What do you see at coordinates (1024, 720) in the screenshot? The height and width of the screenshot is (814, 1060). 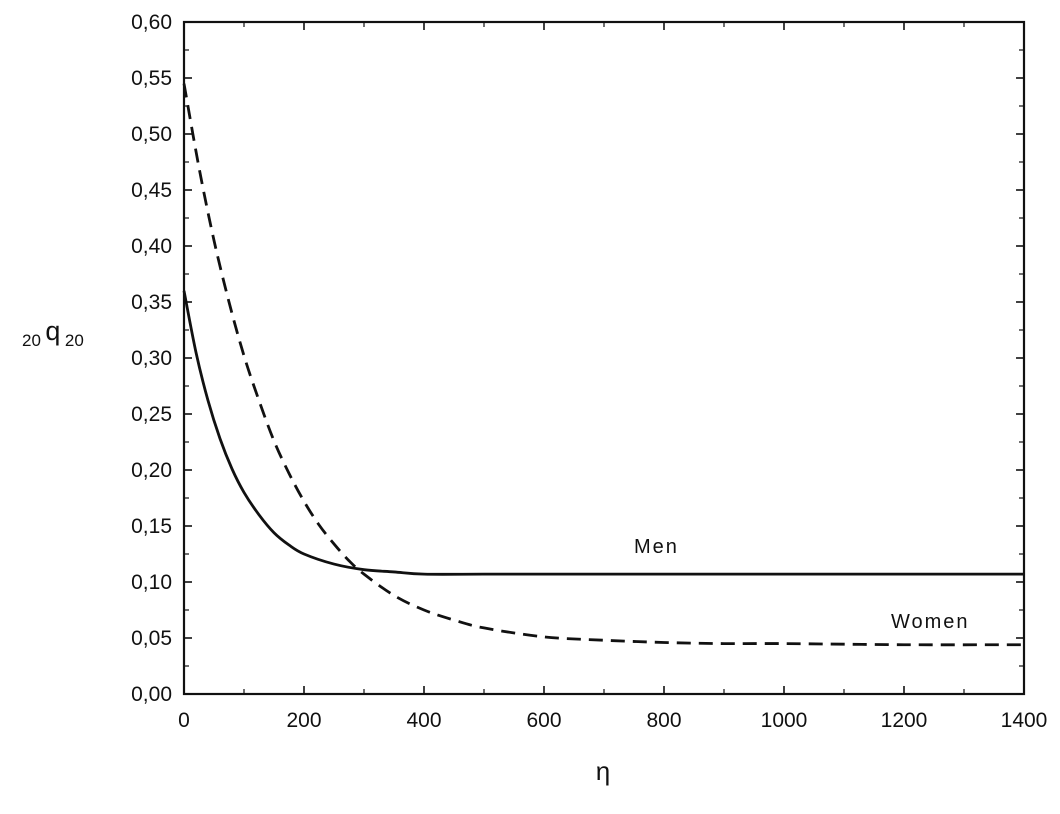 I see `x-tick-label: 1400` at bounding box center [1024, 720].